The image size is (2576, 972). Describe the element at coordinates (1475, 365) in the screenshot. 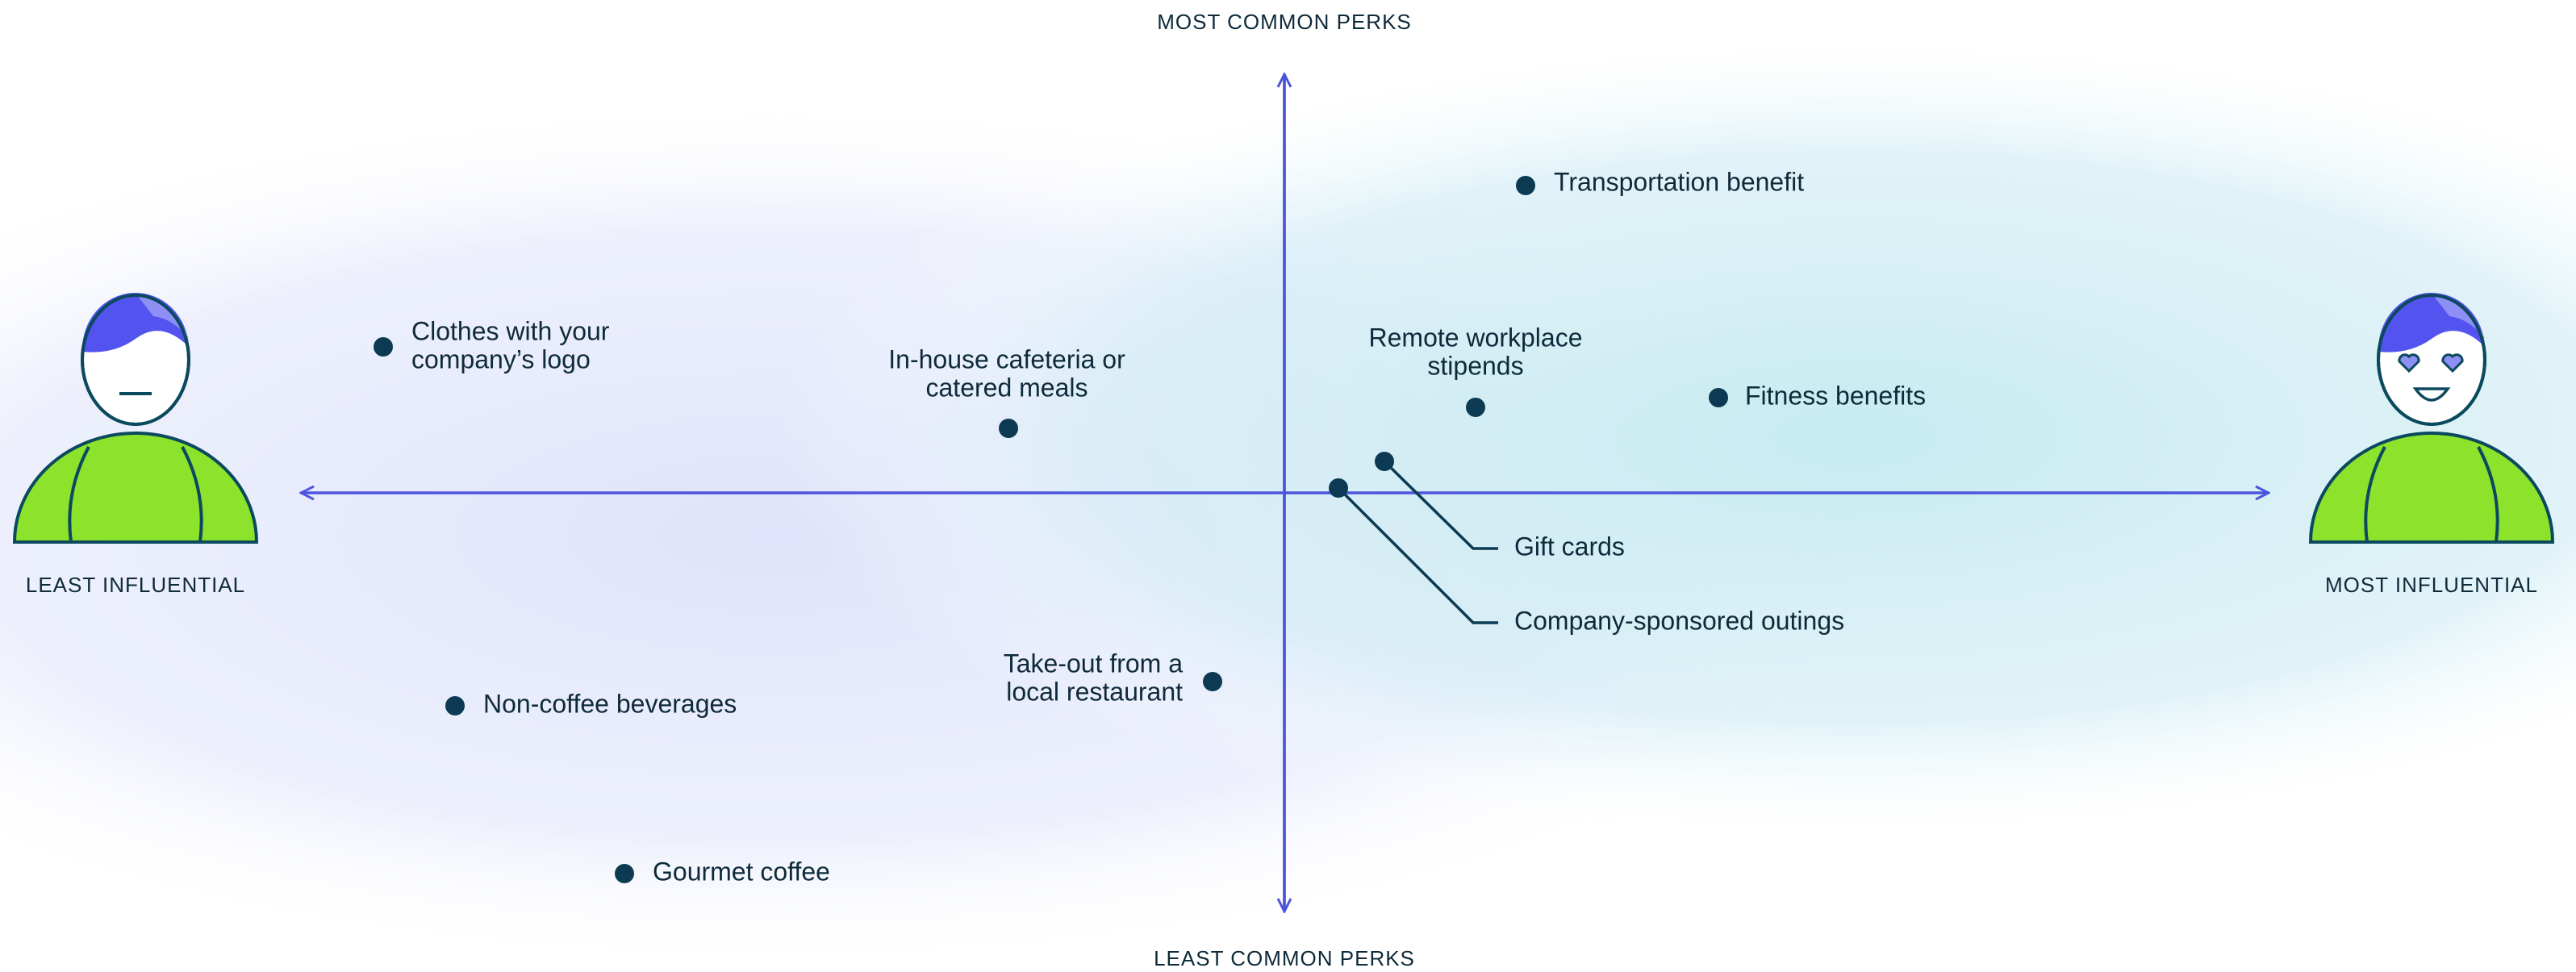

I see `perk-label: stipends` at that location.